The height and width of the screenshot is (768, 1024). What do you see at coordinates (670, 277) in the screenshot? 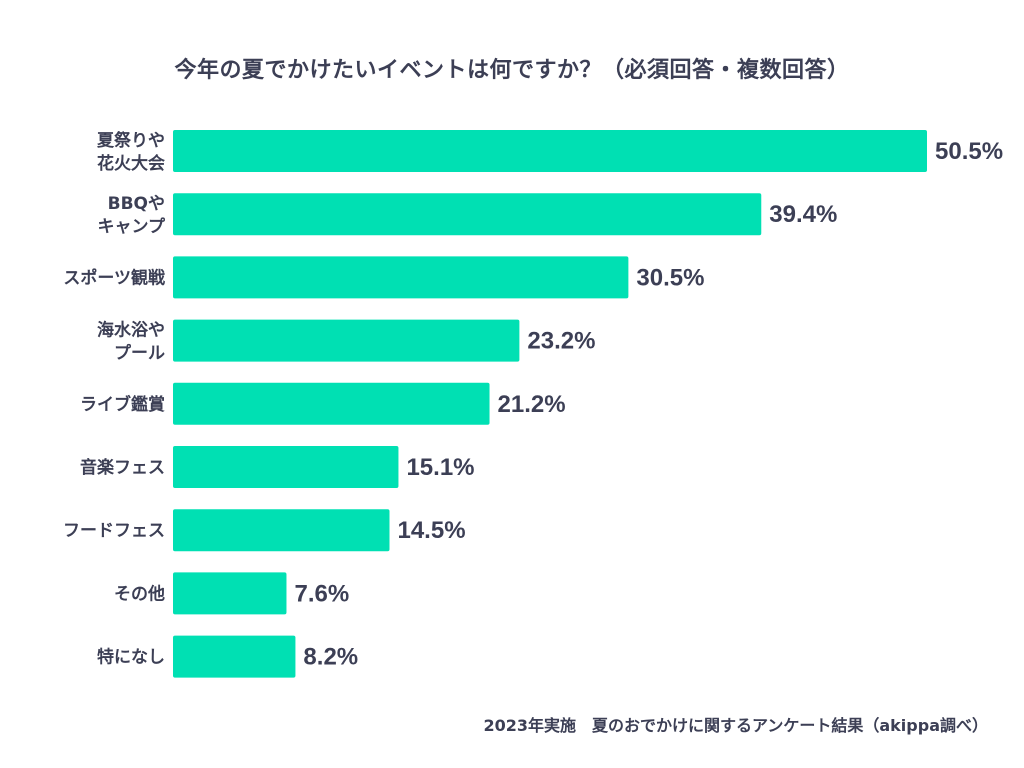
I see `value-label-2: 30.5%` at bounding box center [670, 277].